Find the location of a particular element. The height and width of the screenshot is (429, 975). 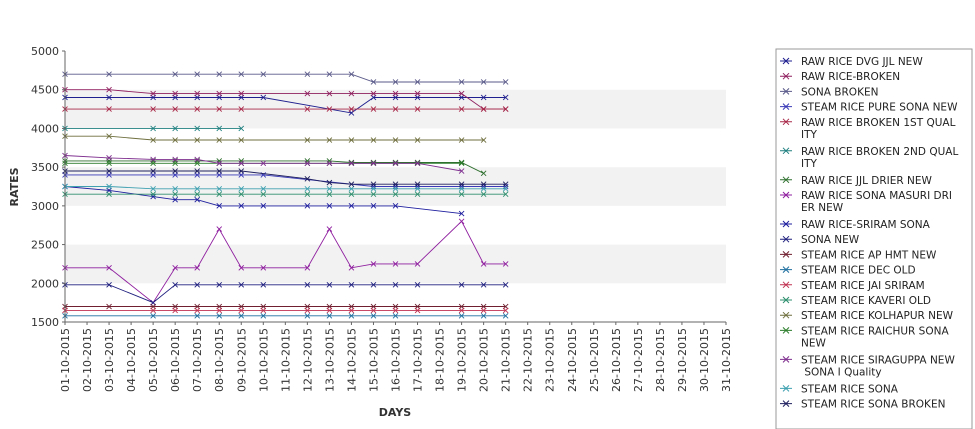

legend-label: RAW RICE-SRIRAM SONA is located at coordinates (866, 225).